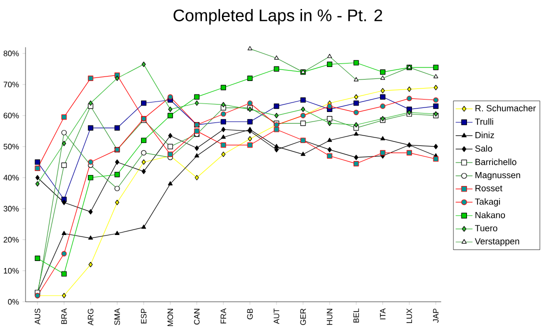 Image resolution: width=551 pixels, height=331 pixels. What do you see at coordinates (497, 242) in the screenshot?
I see `legend-label: Verstappen` at bounding box center [497, 242].